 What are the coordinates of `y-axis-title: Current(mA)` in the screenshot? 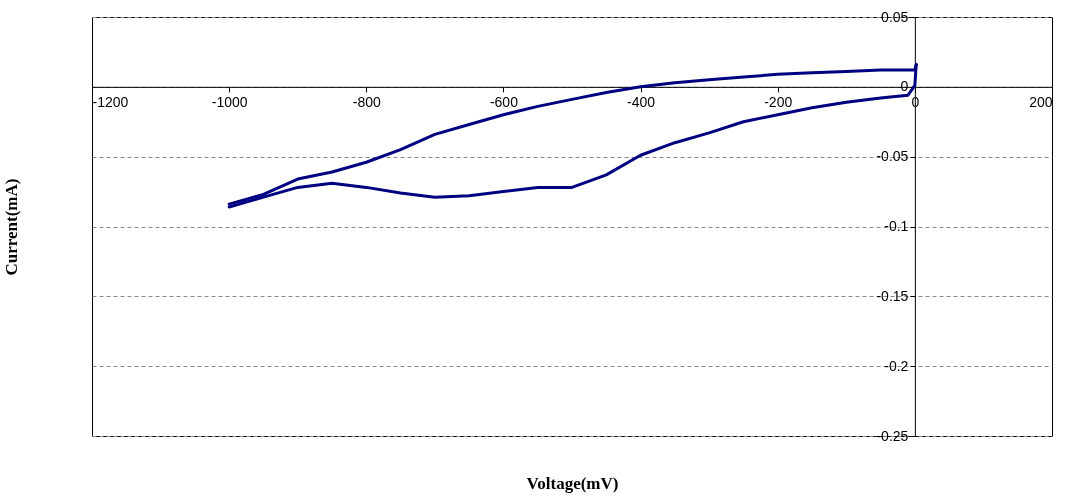 It's located at (11, 227).